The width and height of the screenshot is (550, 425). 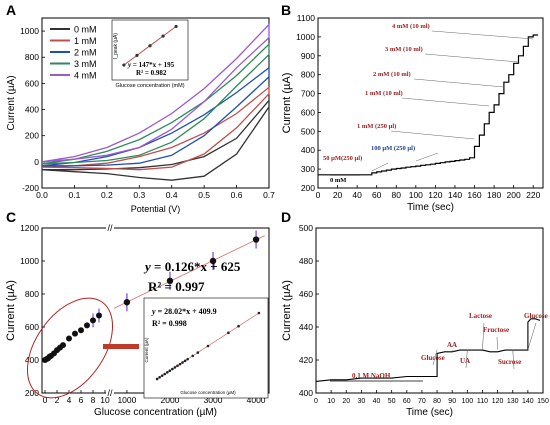 I want to click on panel-b-annotation: 4 mM (10 ml), so click(x=411, y=26).